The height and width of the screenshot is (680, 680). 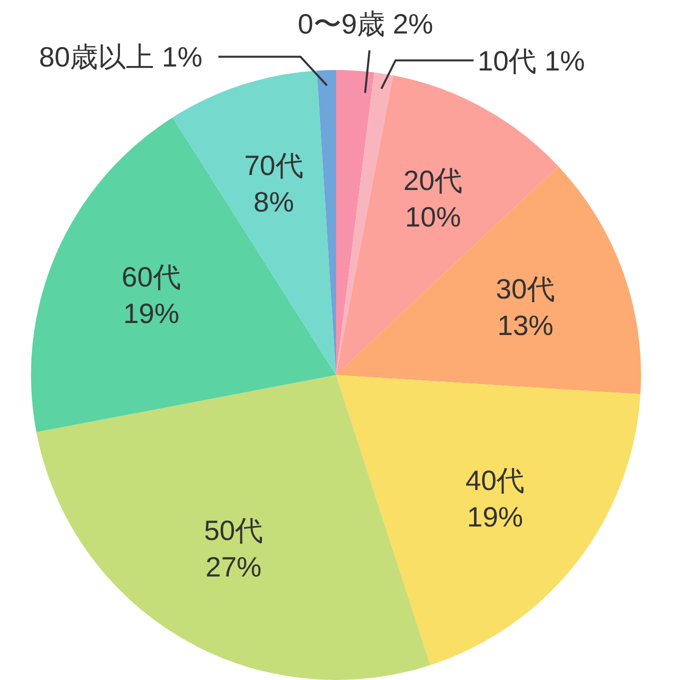 I want to click on slice-label: 20代, so click(x=433, y=180).